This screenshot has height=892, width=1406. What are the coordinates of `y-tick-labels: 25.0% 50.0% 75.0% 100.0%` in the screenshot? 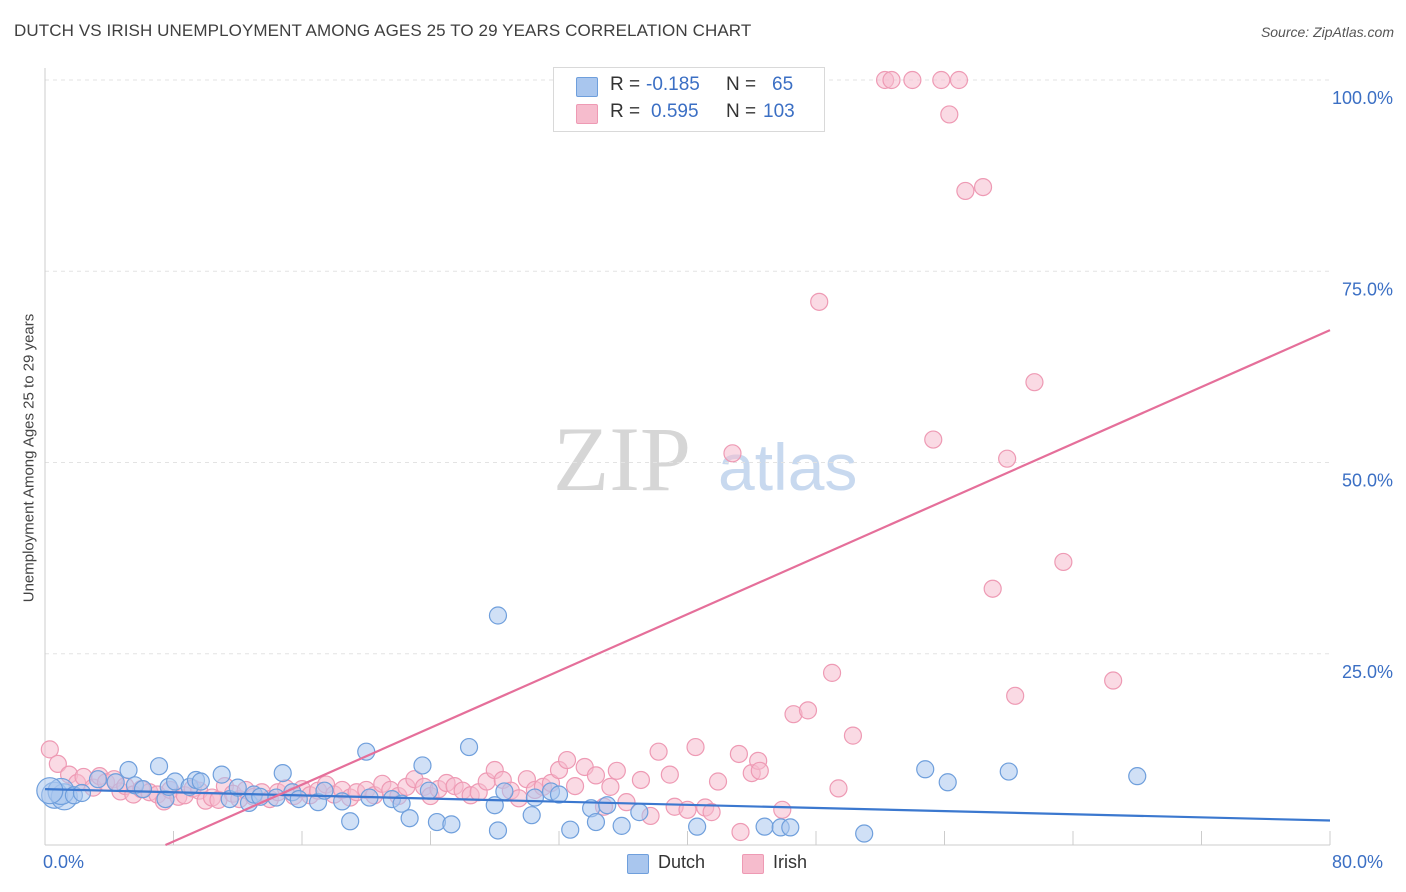 It's located at (1362, 385).